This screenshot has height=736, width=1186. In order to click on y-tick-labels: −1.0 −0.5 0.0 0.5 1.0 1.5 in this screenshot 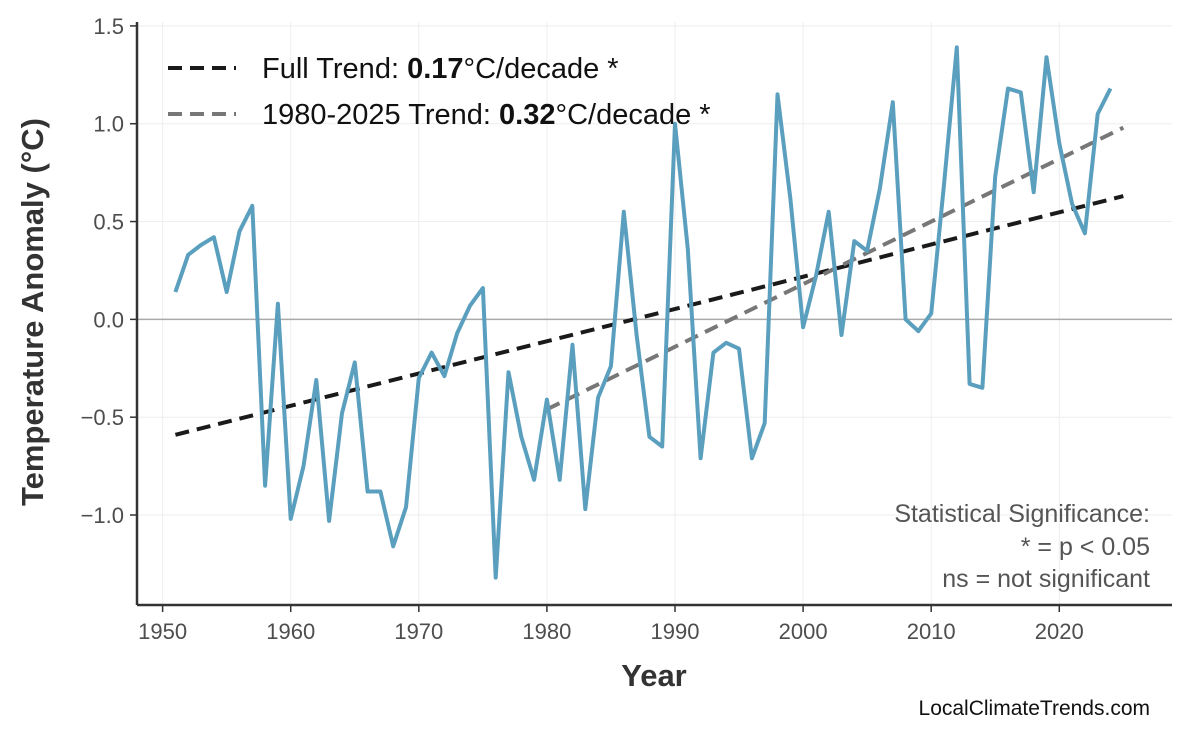, I will do `click(102, 271)`.